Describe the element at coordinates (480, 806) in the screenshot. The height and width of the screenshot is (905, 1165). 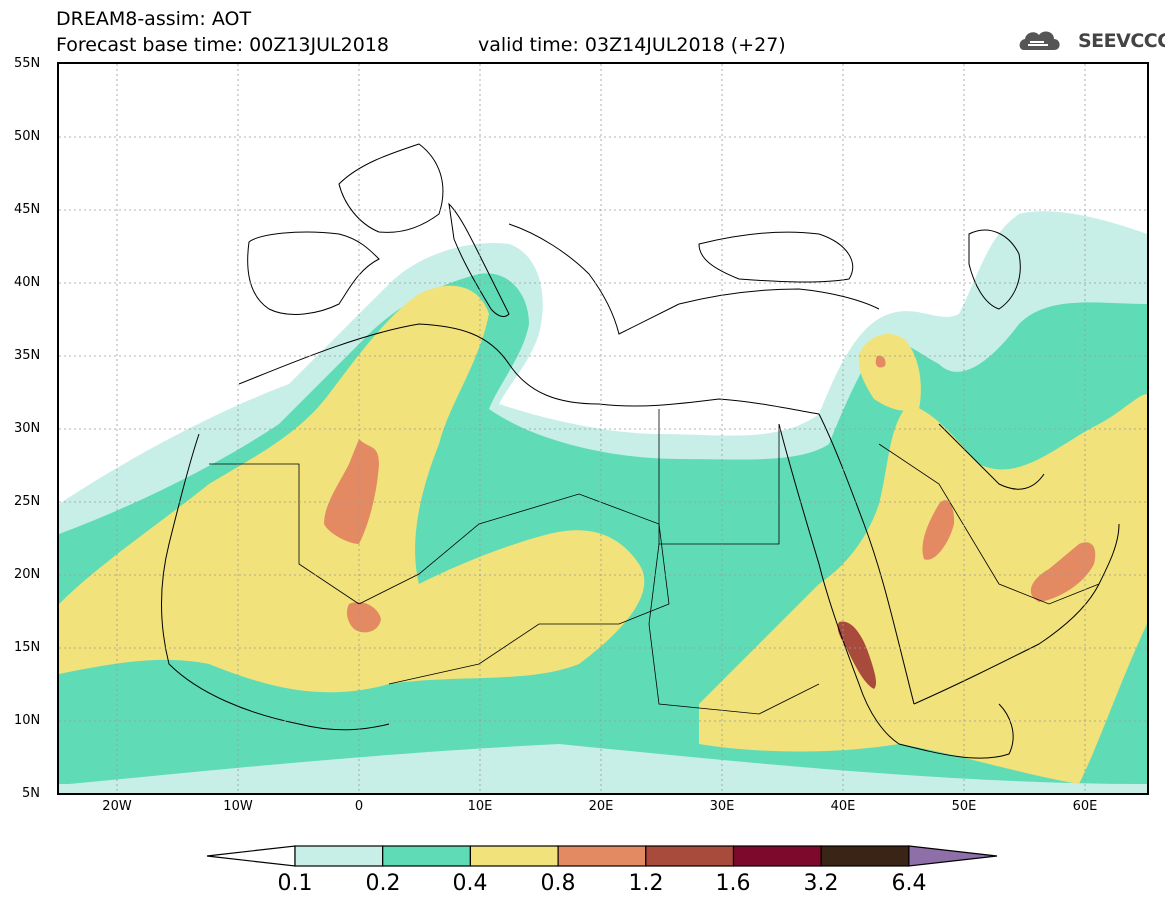
I see `lon-label-10e: 10E` at that location.